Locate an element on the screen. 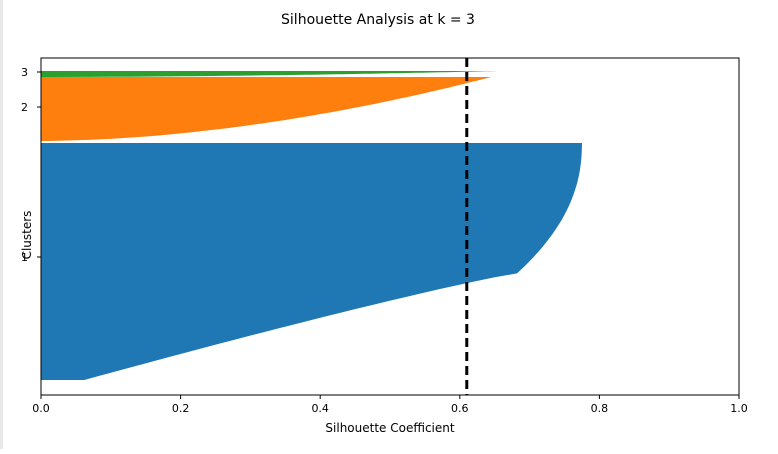 Image resolution: width=778 pixels, height=454 pixels. y-axis-label: Clusters is located at coordinates (27, 235).